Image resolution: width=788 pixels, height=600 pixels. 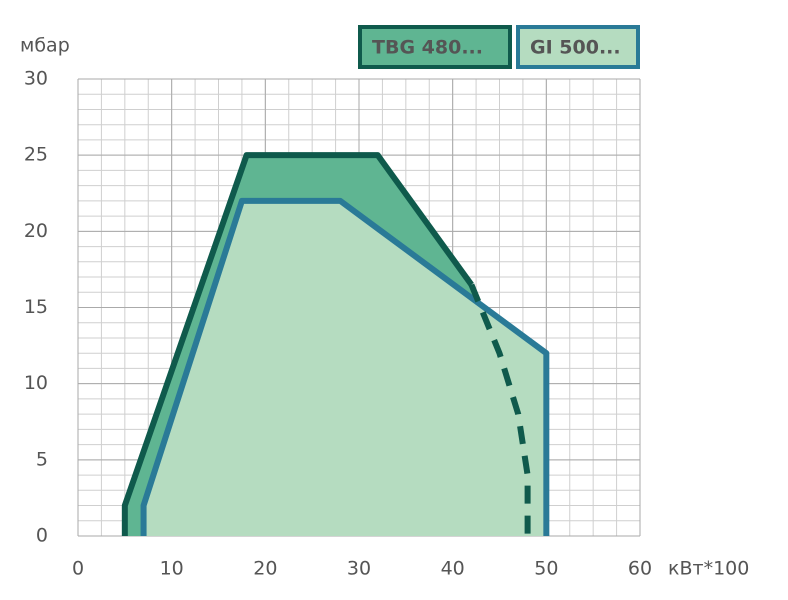 What do you see at coordinates (45, 46) in the screenshot?
I see `y-axis-label: мбар` at bounding box center [45, 46].